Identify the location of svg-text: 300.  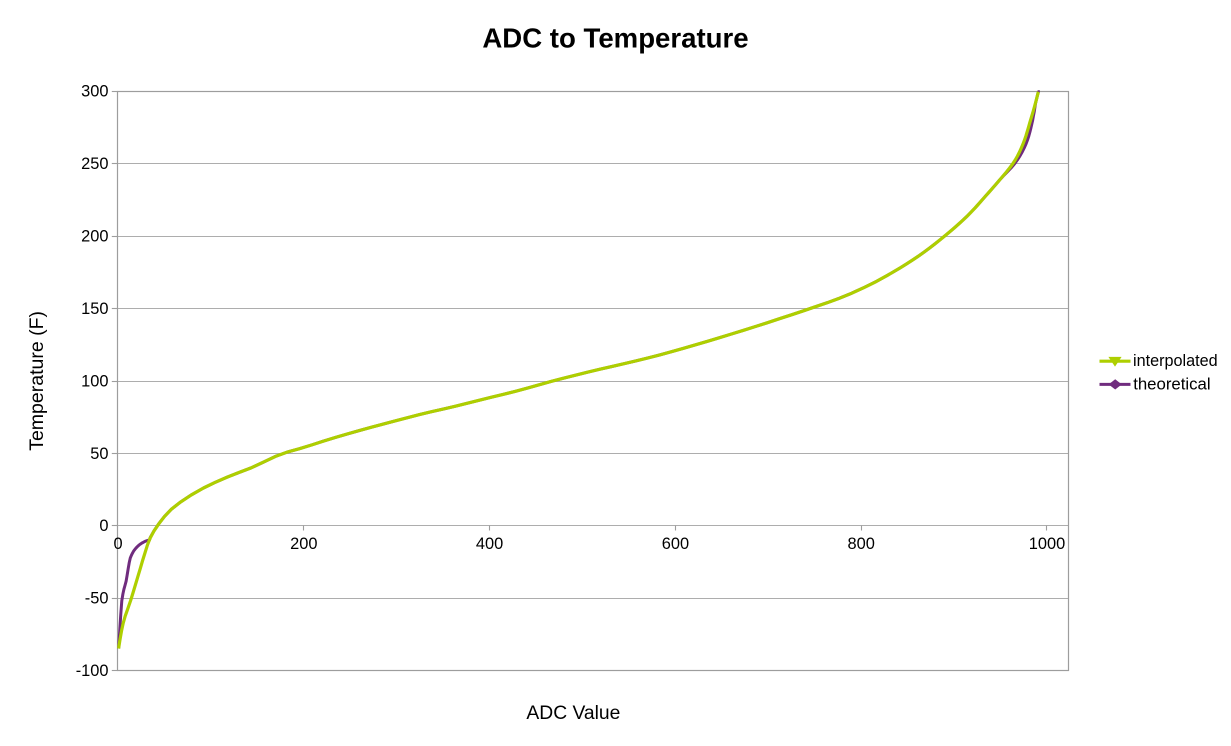
(94, 92).